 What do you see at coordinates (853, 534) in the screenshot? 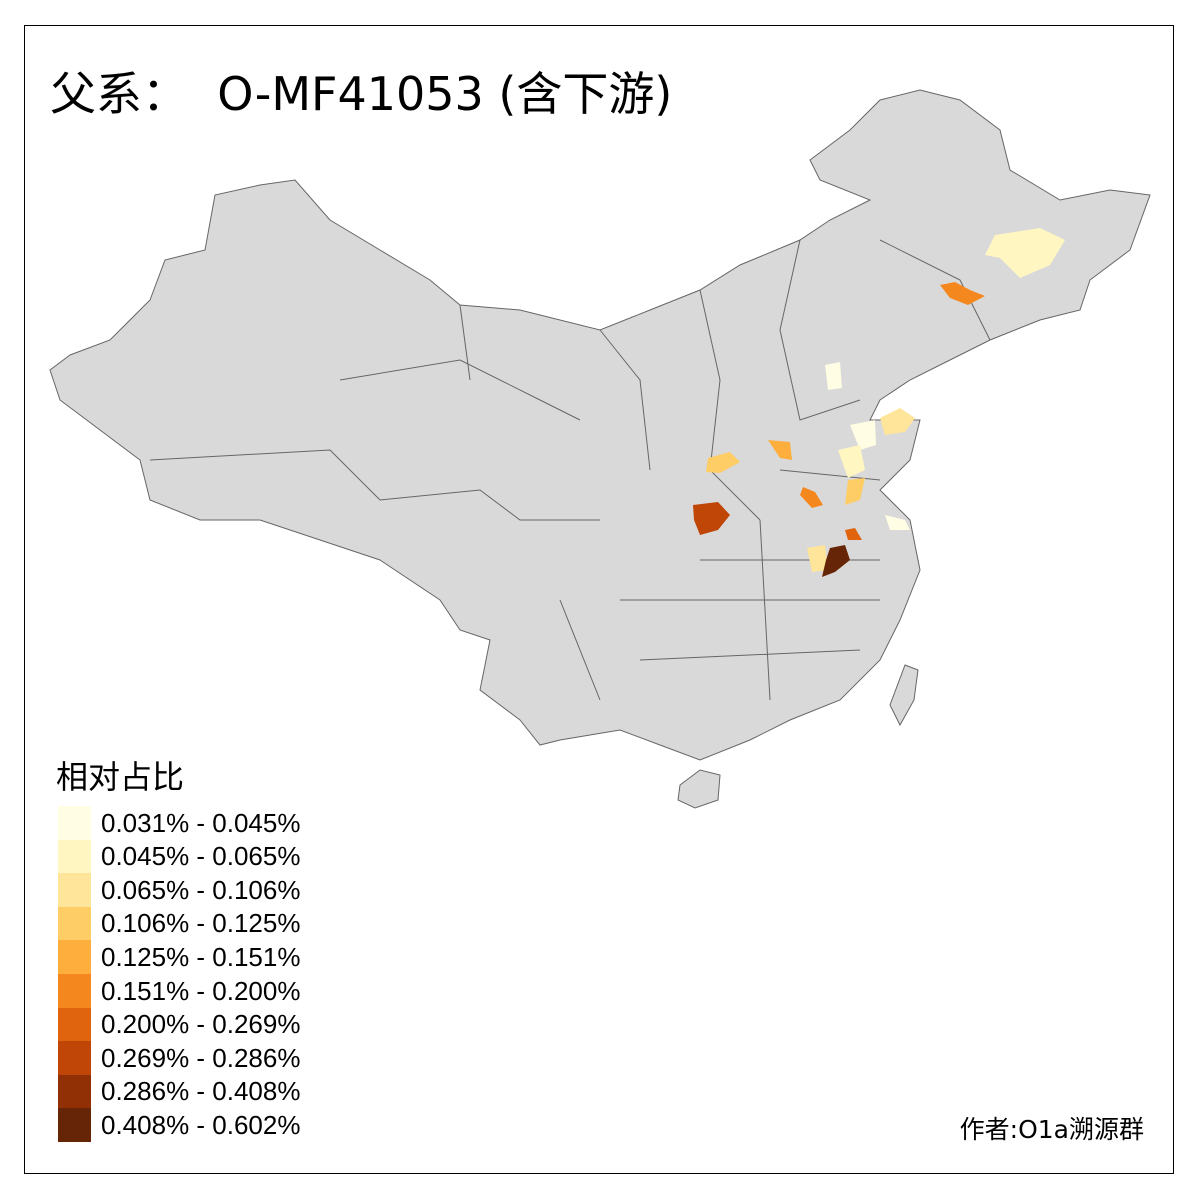
I see `region-anhui` at bounding box center [853, 534].